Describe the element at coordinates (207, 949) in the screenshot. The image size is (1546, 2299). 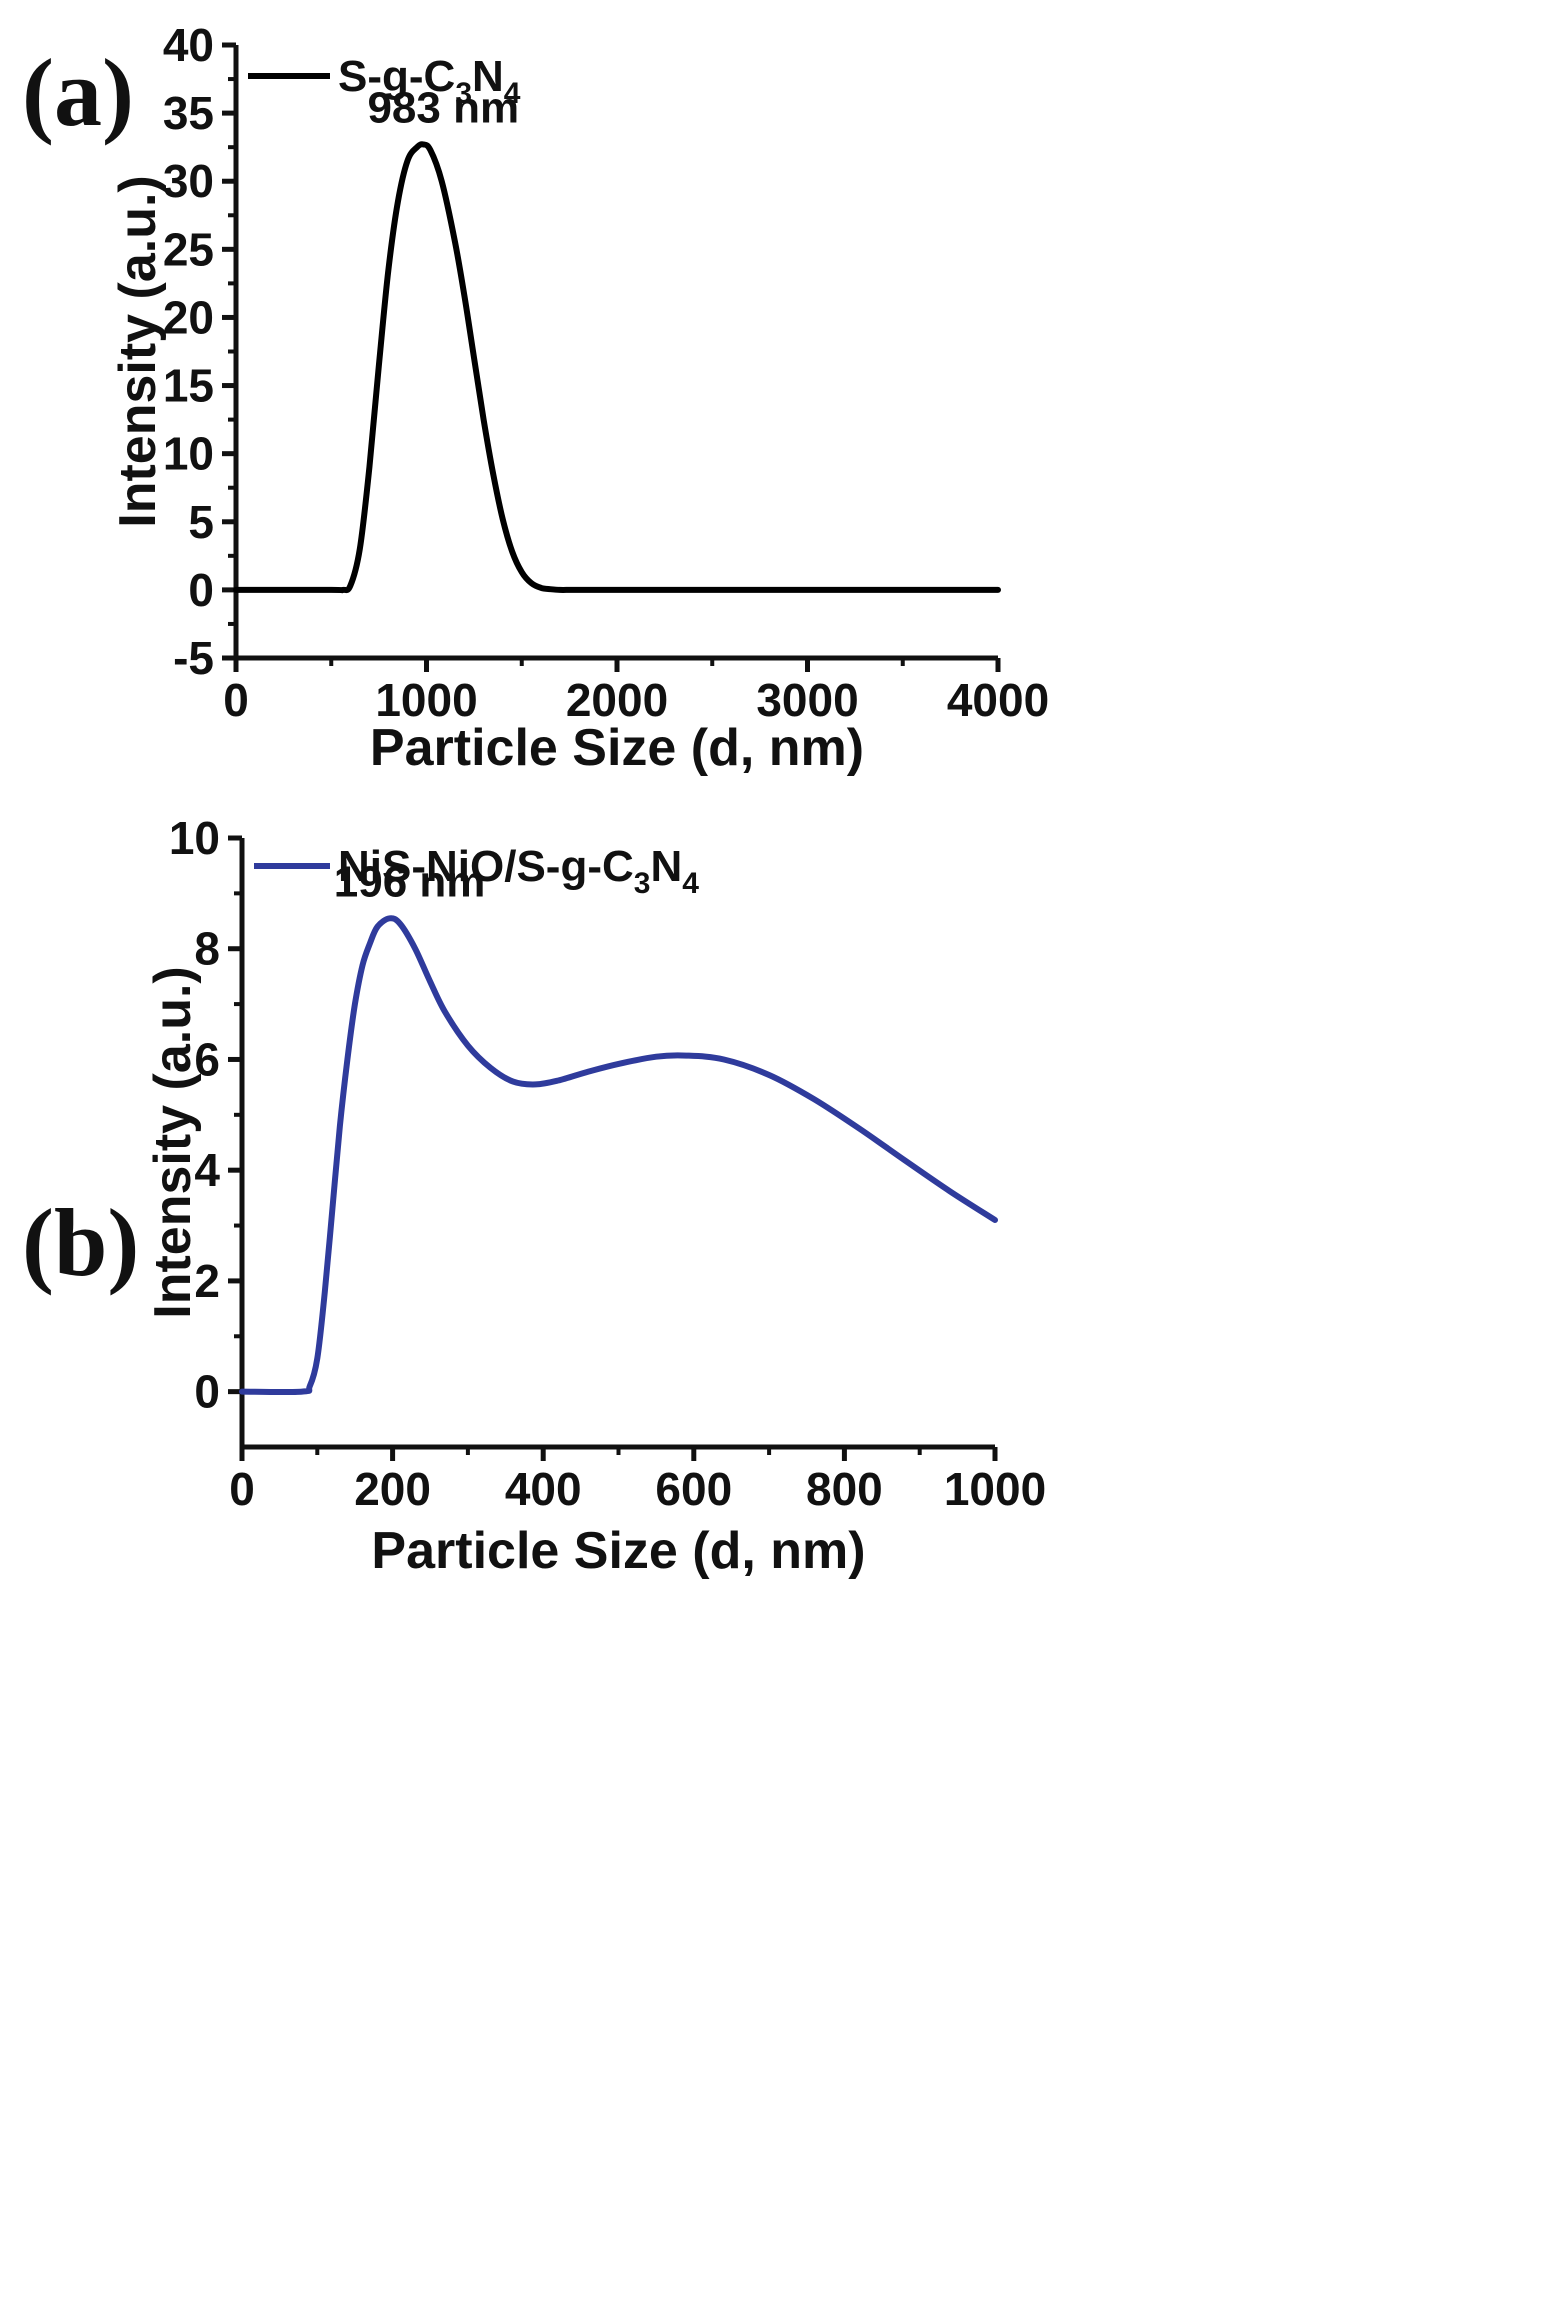
I see `y-tick-label-b-4: 8` at that location.